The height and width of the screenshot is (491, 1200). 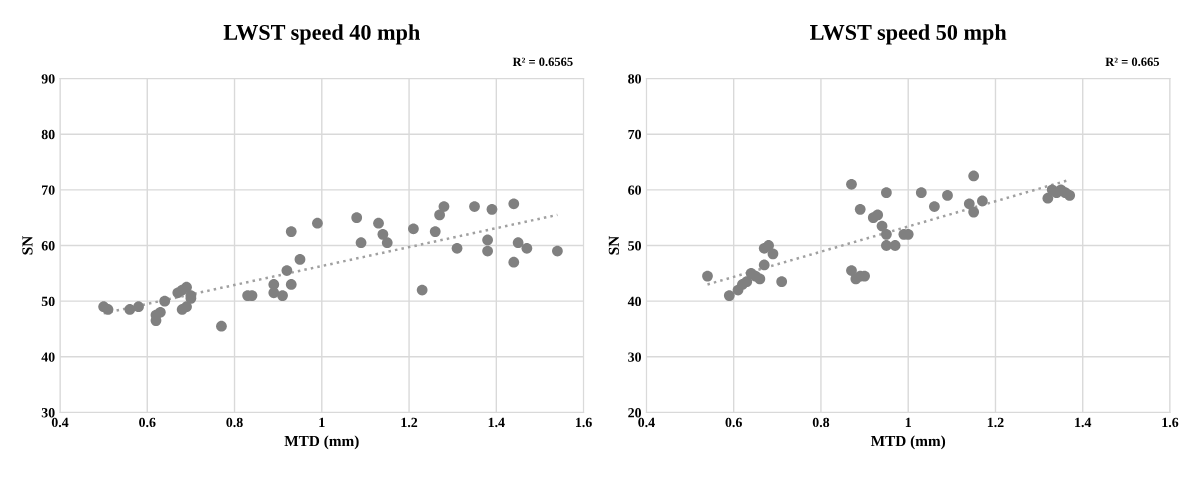 What do you see at coordinates (635, 413) in the screenshot?
I see `y-tick-label: 20` at bounding box center [635, 413].